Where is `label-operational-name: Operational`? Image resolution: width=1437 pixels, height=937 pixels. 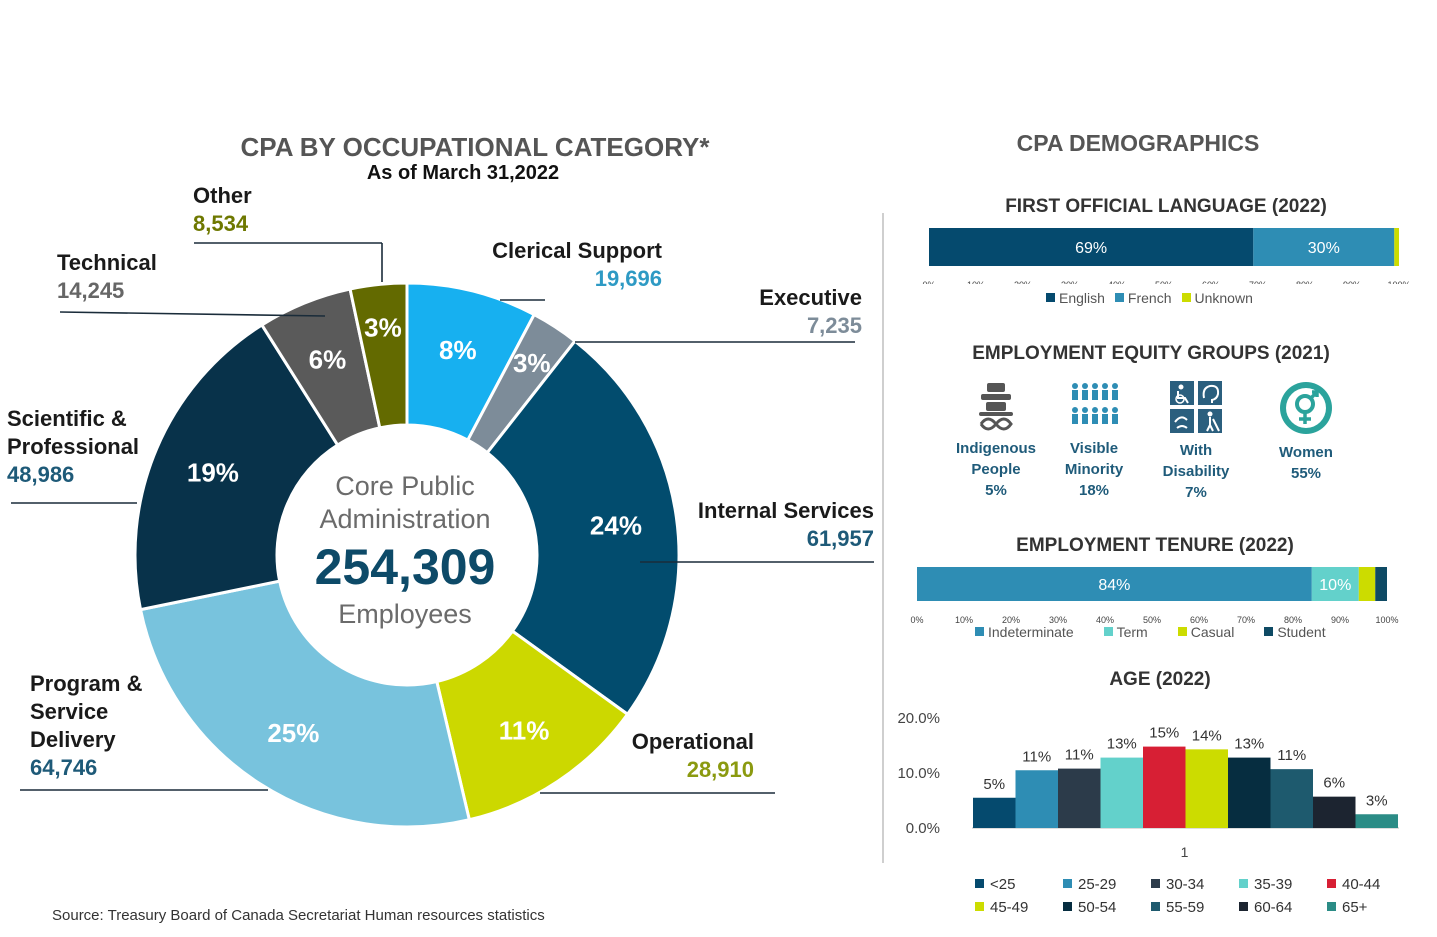 label-operational-name: Operational is located at coordinates (692, 741).